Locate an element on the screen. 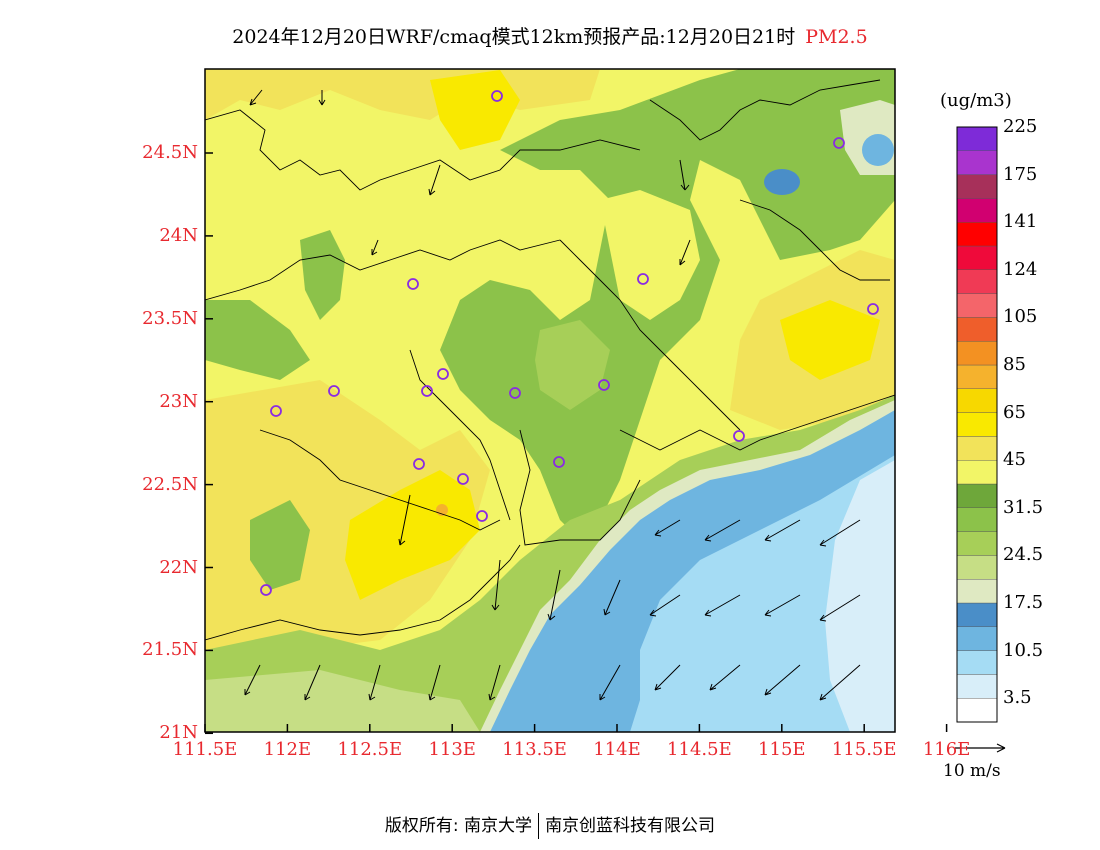 Image resolution: width=1100 pixels, height=850 pixels. colorbar-level-label: 31.5 is located at coordinates (1023, 507).